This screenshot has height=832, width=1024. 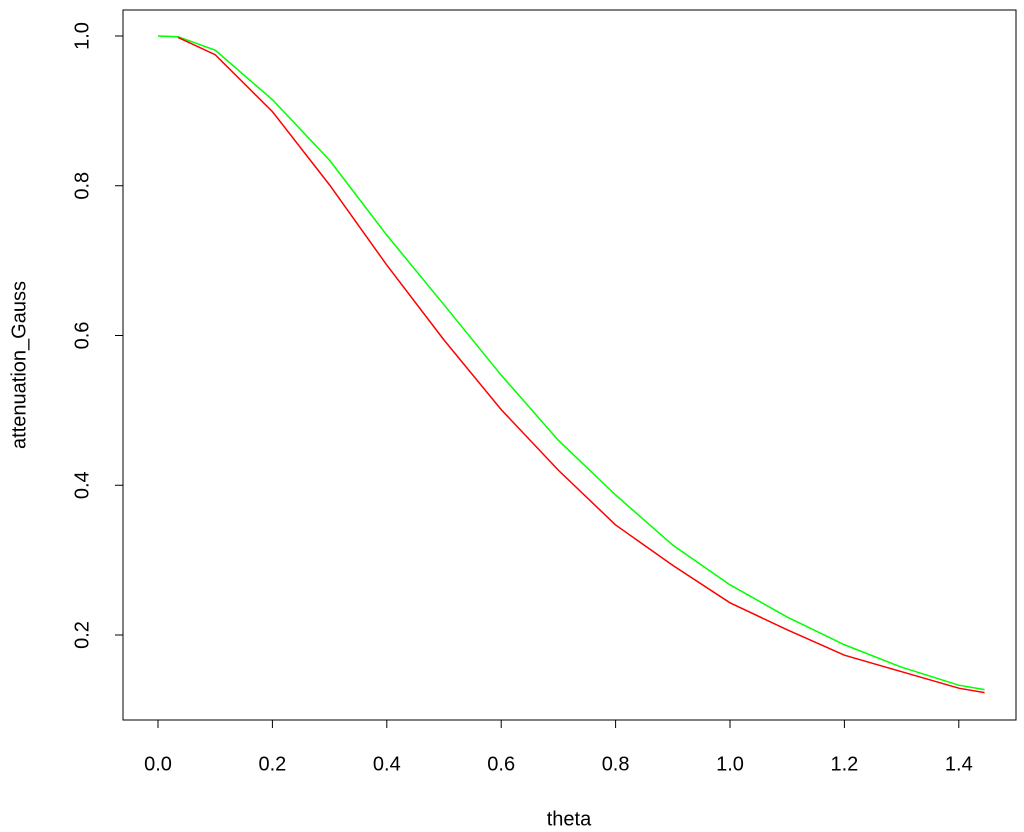 What do you see at coordinates (501, 764) in the screenshot?
I see `x-tick-label: 0.6` at bounding box center [501, 764].